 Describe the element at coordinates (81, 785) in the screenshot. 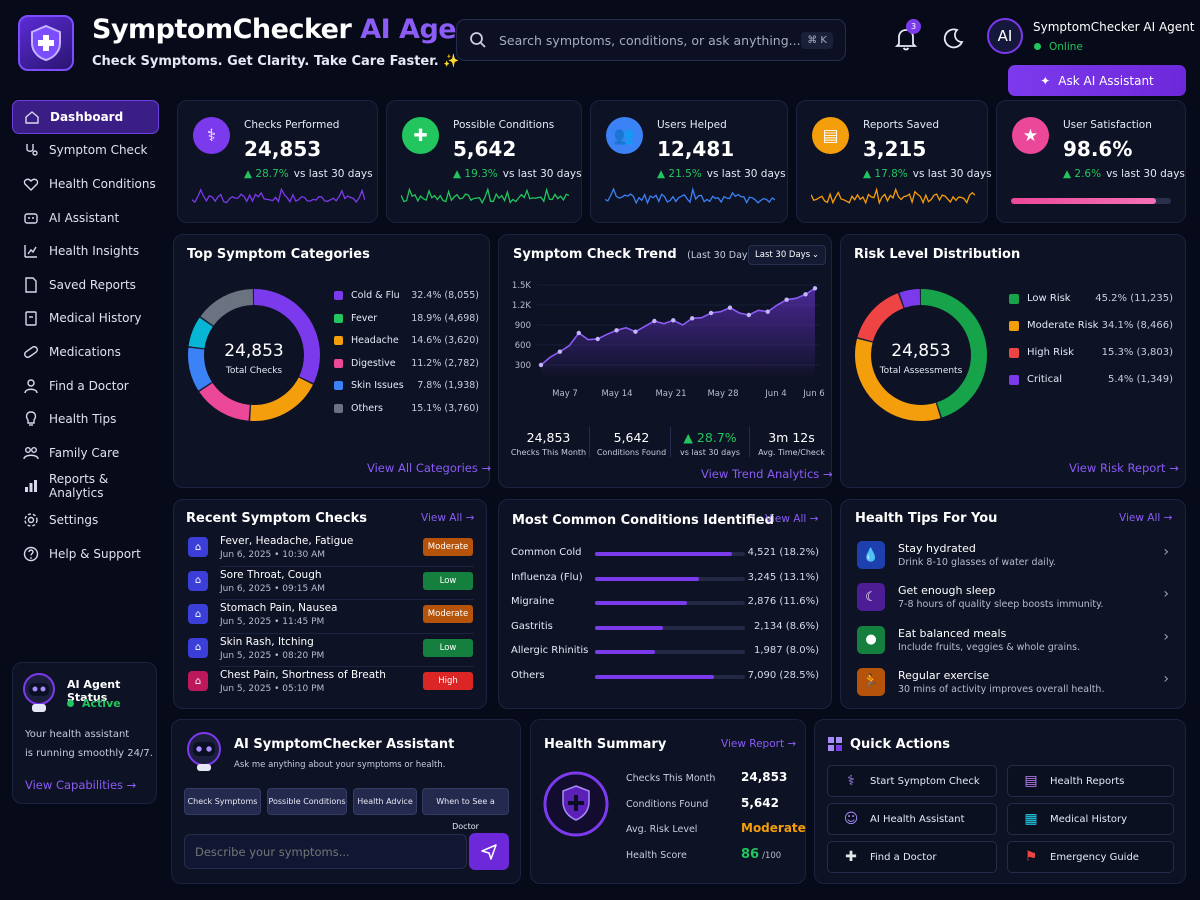

I see `view-capabilities-link: View Capabilities →` at that location.